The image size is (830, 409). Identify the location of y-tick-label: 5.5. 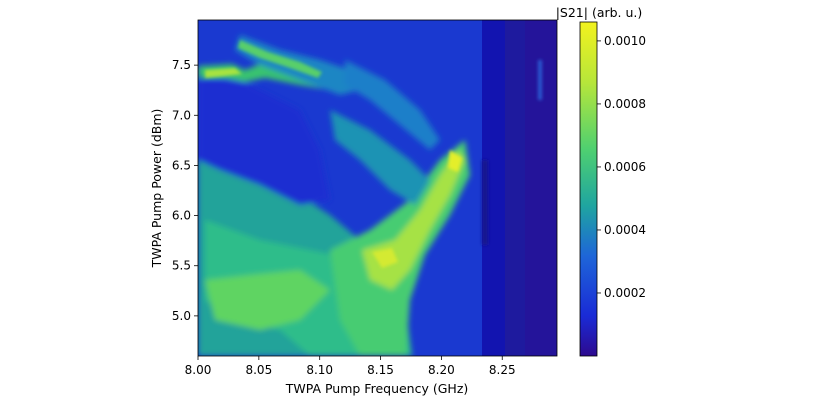
(181, 266).